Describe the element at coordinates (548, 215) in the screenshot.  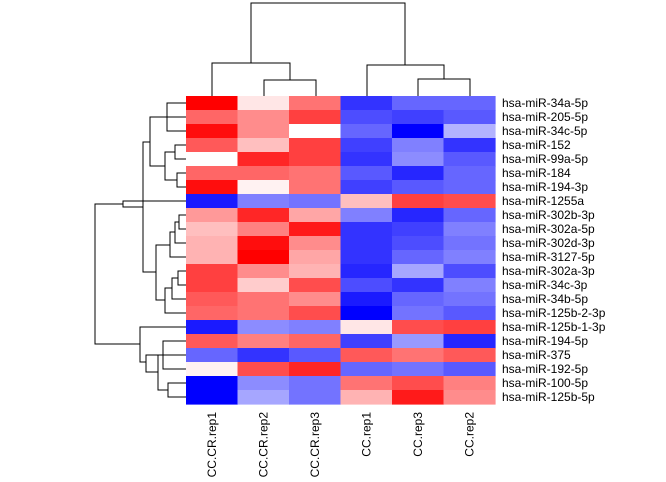
I see `row-label: hsa-miR-302b-3p` at that location.